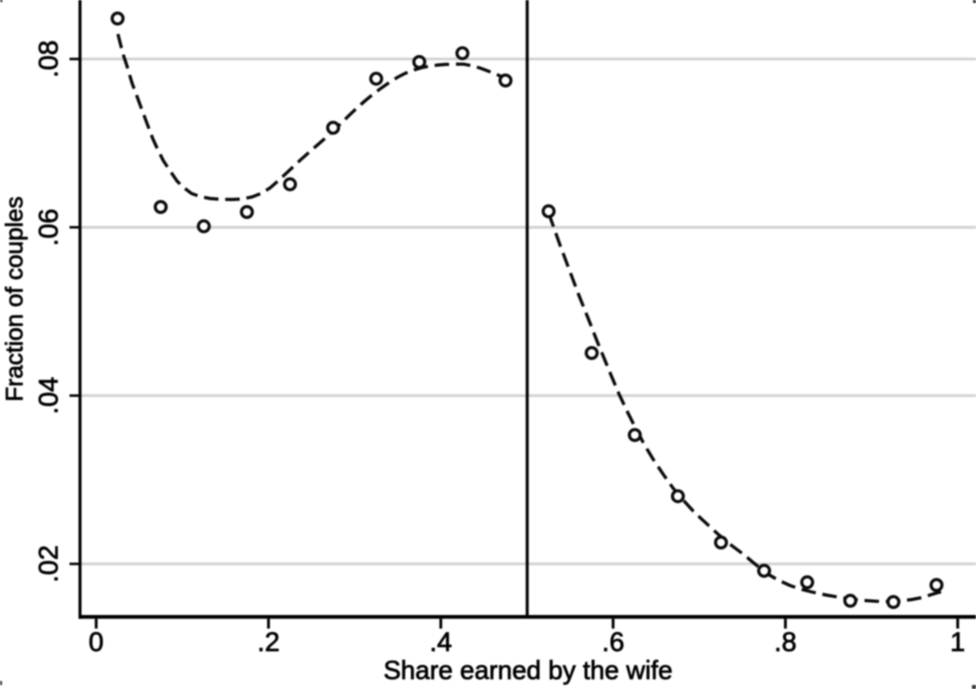  What do you see at coordinates (785, 642) in the screenshot?
I see `svg-text: .8` at bounding box center [785, 642].